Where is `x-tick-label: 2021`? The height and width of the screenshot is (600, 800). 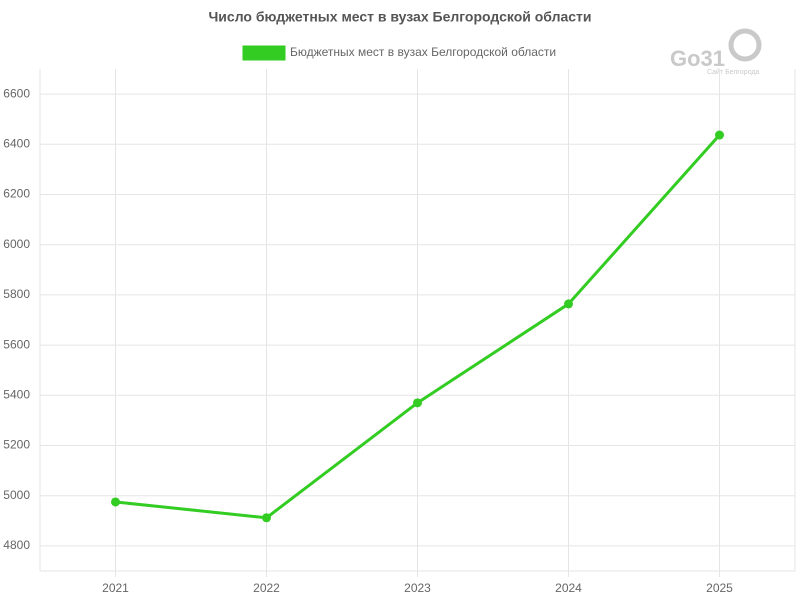 x-tick-label: 2021 is located at coordinates (115, 588).